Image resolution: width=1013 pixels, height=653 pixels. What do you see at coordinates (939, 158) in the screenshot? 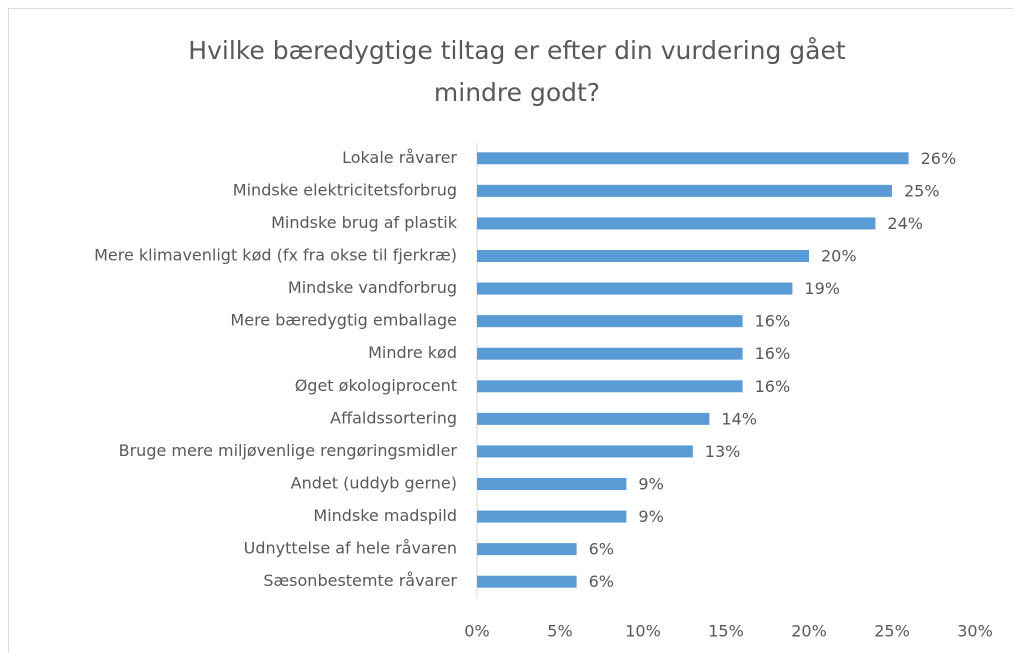
I see `data-label: 26%` at bounding box center [939, 158].